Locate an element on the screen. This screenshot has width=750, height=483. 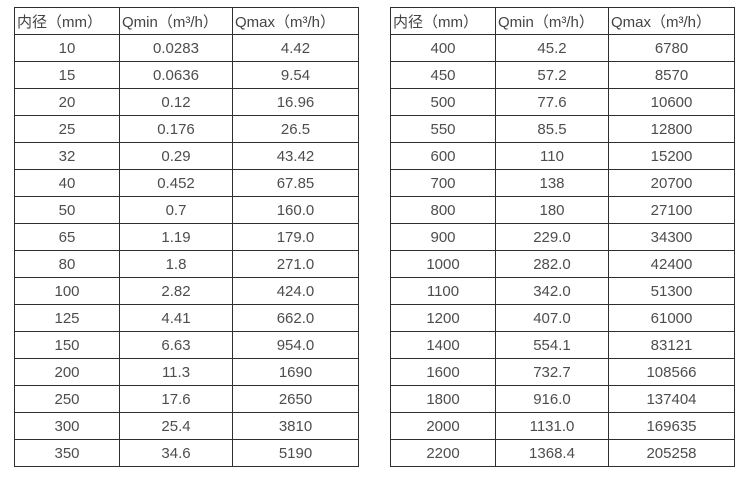
table-row: 800 180 27100 is located at coordinates (562, 210).